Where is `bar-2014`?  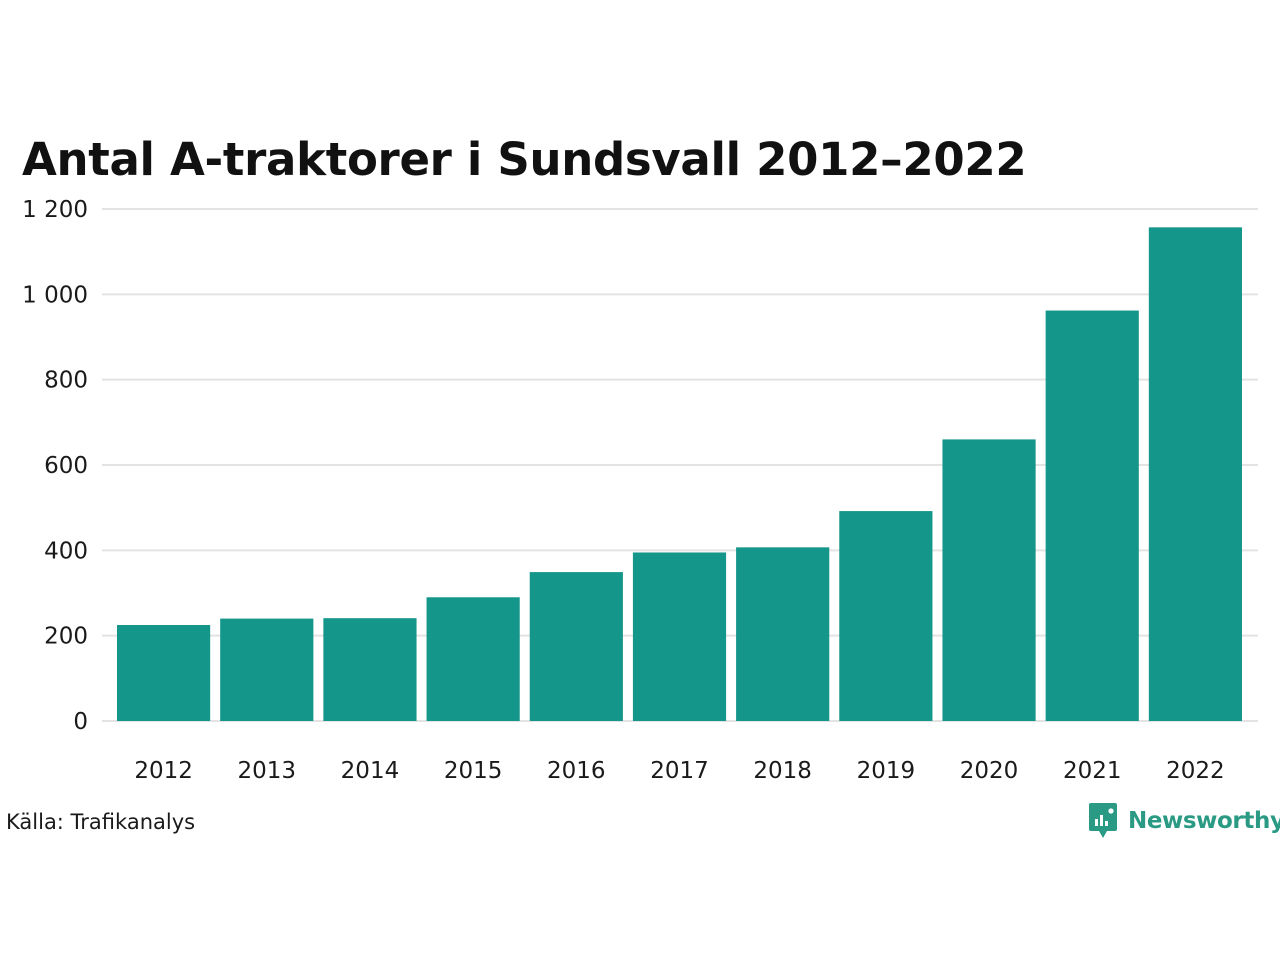
bar-2014 is located at coordinates (370, 669).